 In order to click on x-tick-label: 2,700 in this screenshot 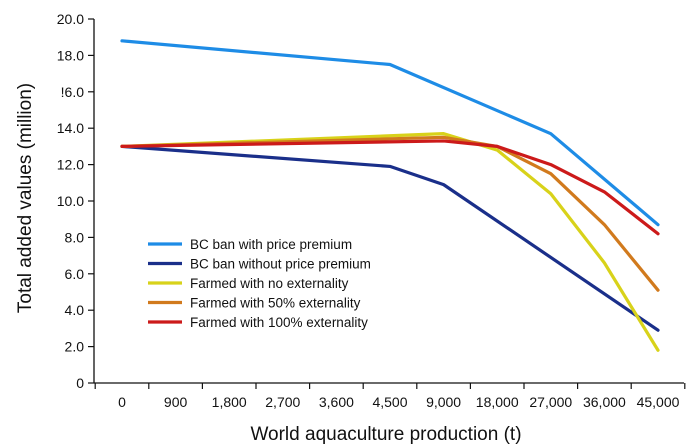, I will do `click(282, 402)`.